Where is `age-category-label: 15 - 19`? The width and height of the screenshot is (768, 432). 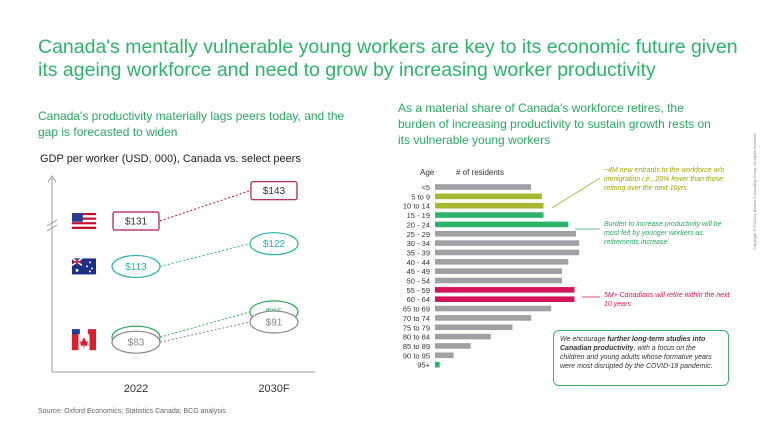
age-category-label: 15 - 19 is located at coordinates (418, 215).